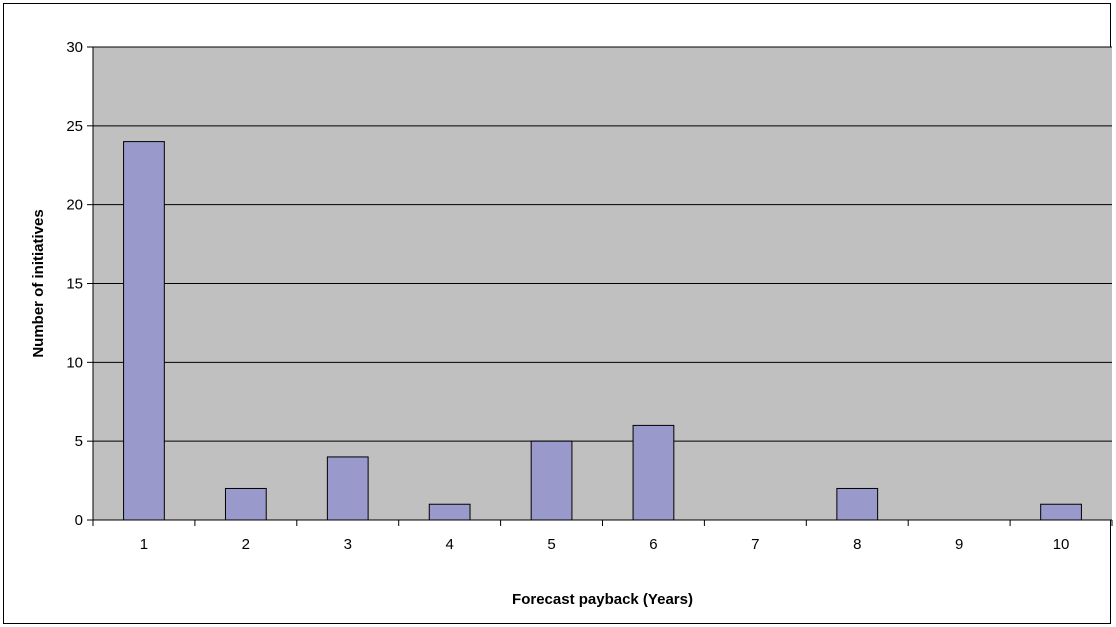  What do you see at coordinates (74, 362) in the screenshot?
I see `y-tick-label: 10` at bounding box center [74, 362].